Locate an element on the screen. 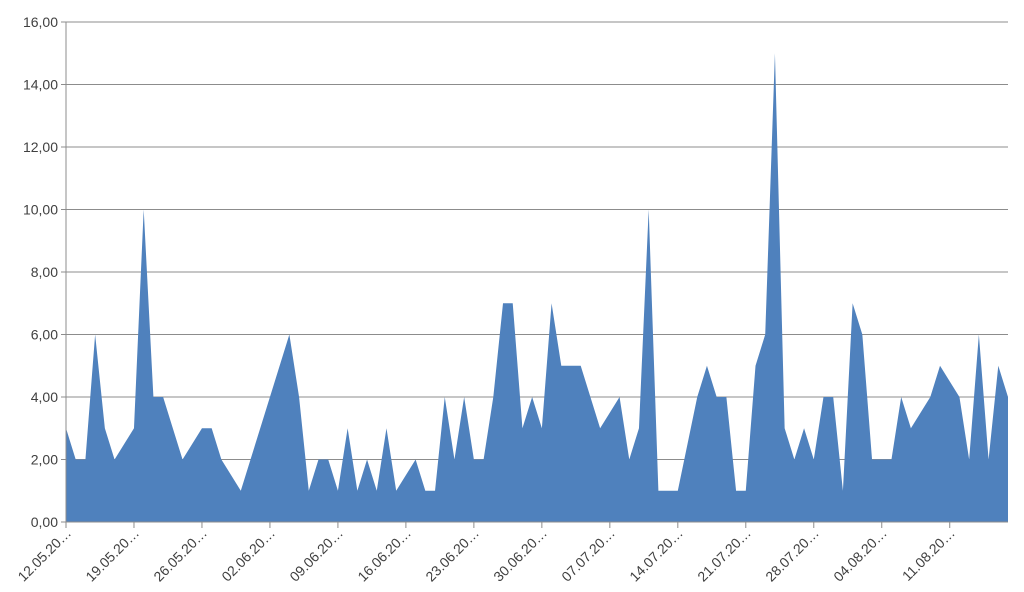  y-tick-label: 4,00 is located at coordinates (44, 397).